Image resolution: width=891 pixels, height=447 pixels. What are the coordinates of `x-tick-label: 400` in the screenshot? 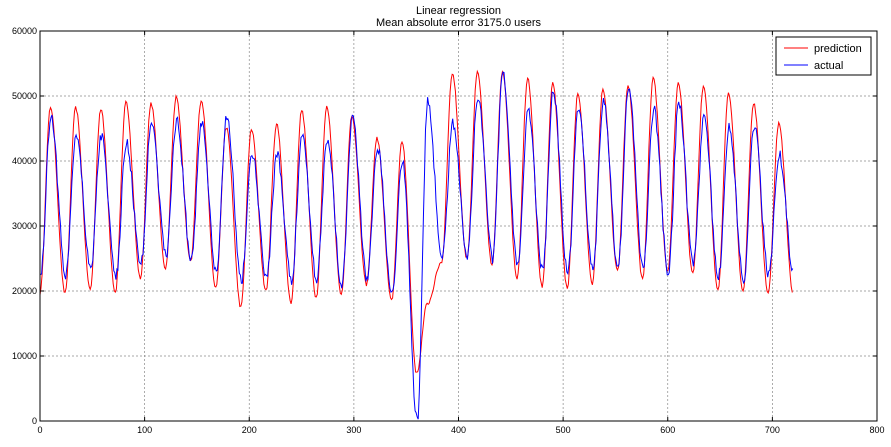 It's located at (458, 430).